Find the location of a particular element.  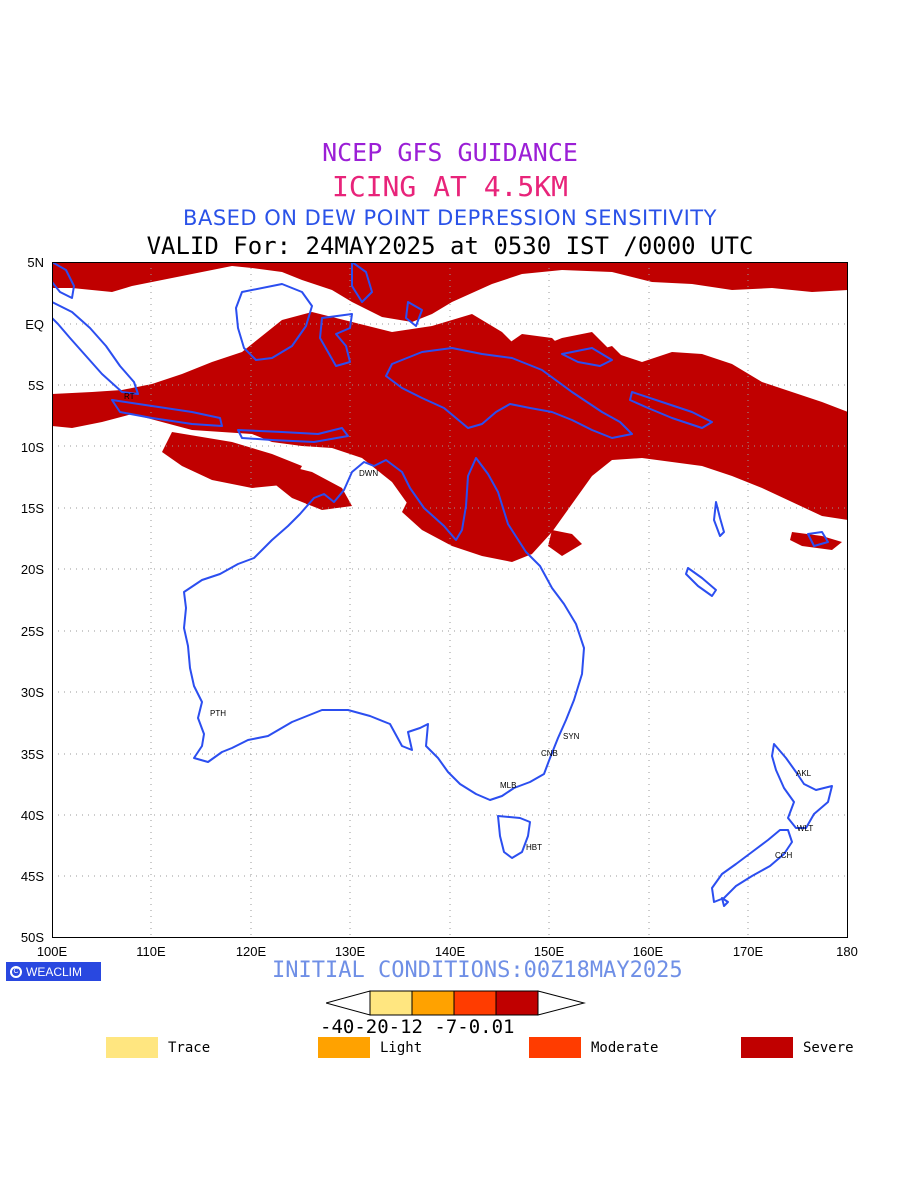

vanuatu-coastline is located at coordinates (719, 519).